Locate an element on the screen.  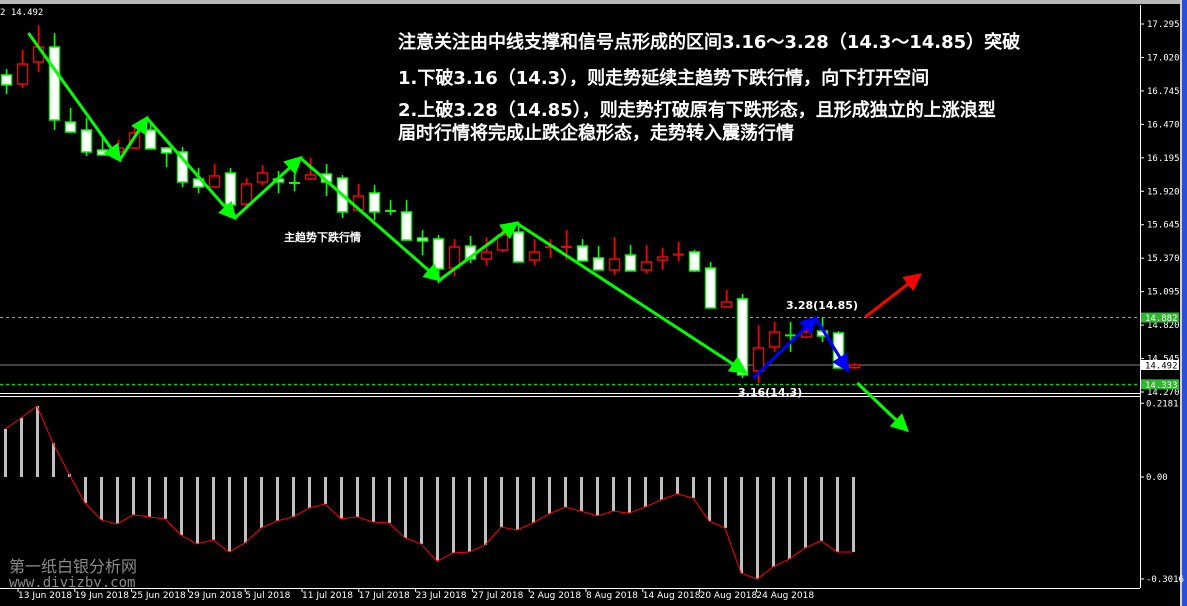
price-tick-label: 17.295 is located at coordinates (1163, 25).